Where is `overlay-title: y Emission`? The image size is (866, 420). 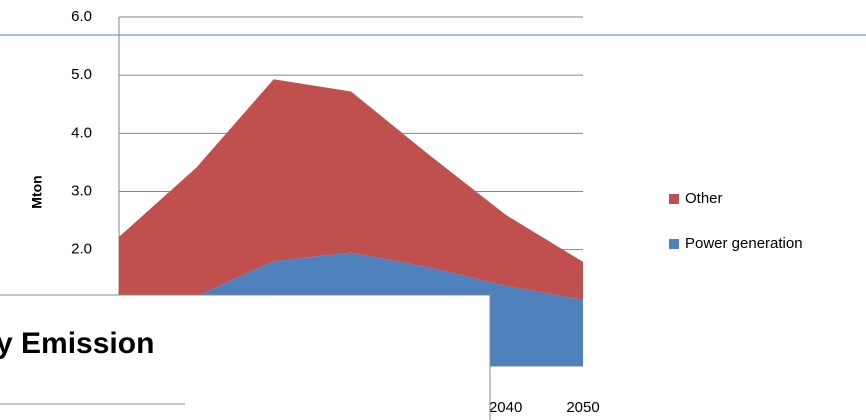 overlay-title: y Emission is located at coordinates (77, 343).